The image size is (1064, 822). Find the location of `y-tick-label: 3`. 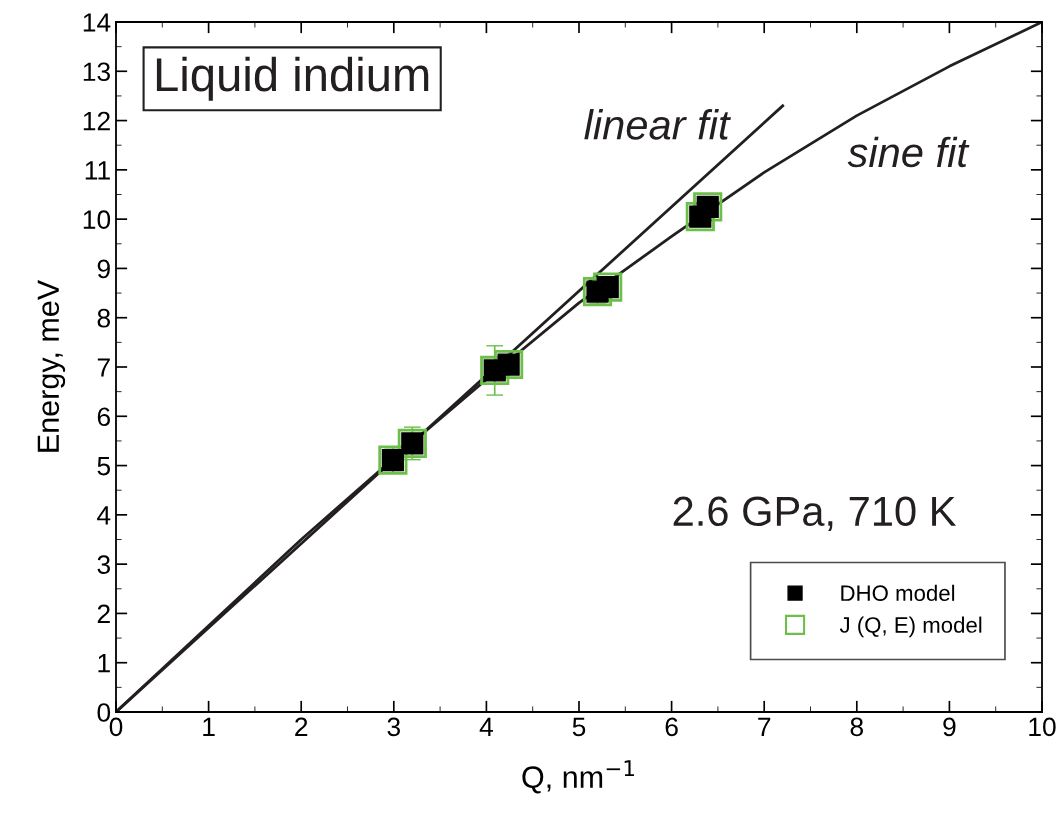

y-tick-label: 3 is located at coordinates (103, 564).